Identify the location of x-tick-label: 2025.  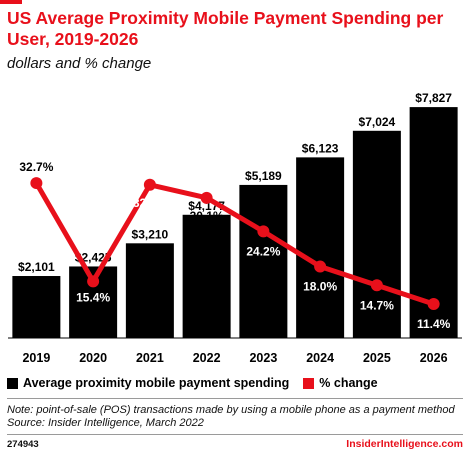
(377, 358).